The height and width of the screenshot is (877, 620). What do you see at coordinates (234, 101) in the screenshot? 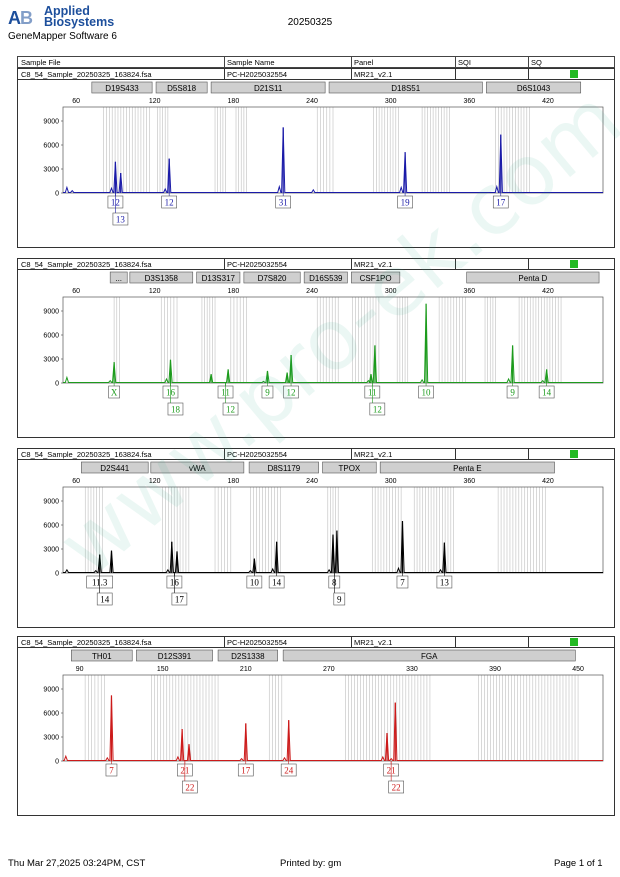
I see `x-tick-label: 180` at bounding box center [234, 101].